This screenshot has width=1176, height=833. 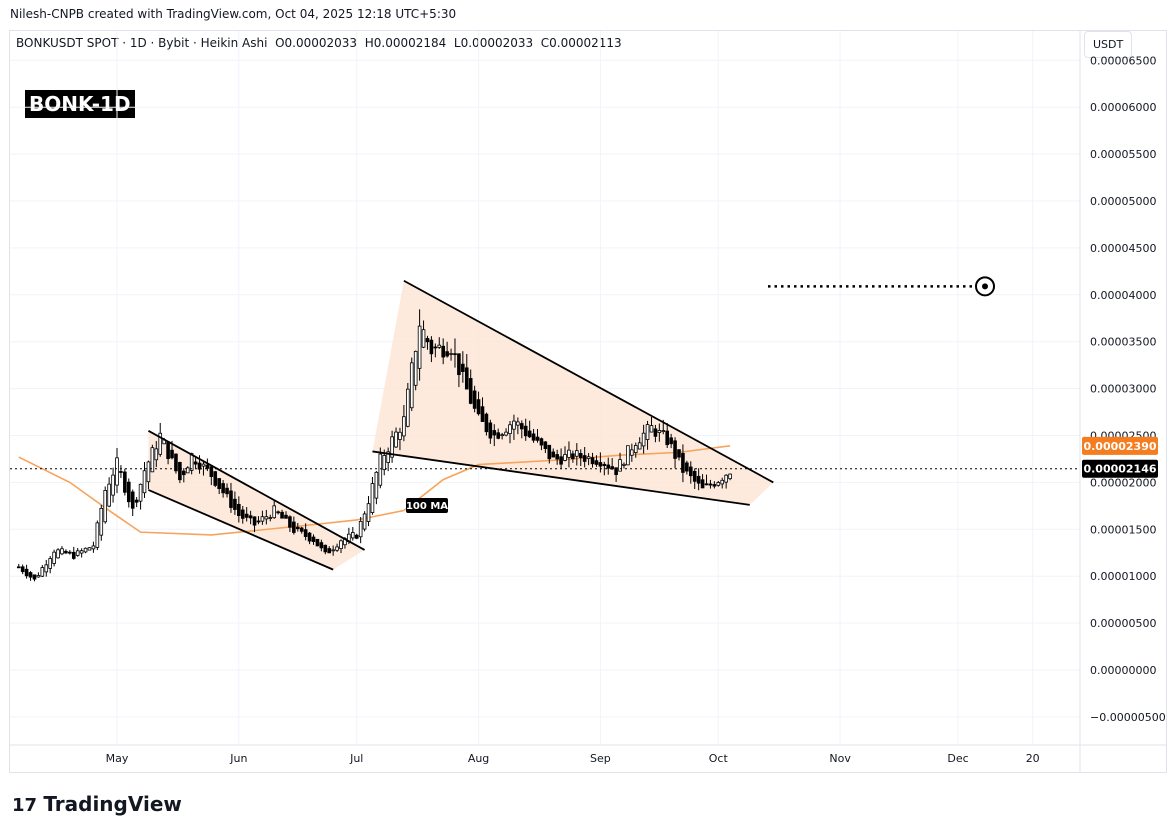 What do you see at coordinates (600, 758) in the screenshot?
I see `x-tick-label: Sep` at bounding box center [600, 758].